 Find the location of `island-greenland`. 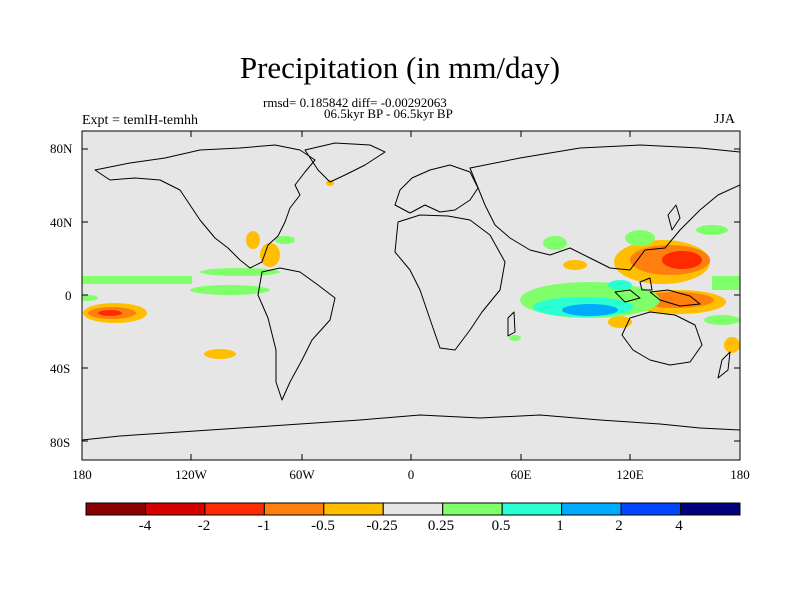

island-greenland is located at coordinates (345, 162).